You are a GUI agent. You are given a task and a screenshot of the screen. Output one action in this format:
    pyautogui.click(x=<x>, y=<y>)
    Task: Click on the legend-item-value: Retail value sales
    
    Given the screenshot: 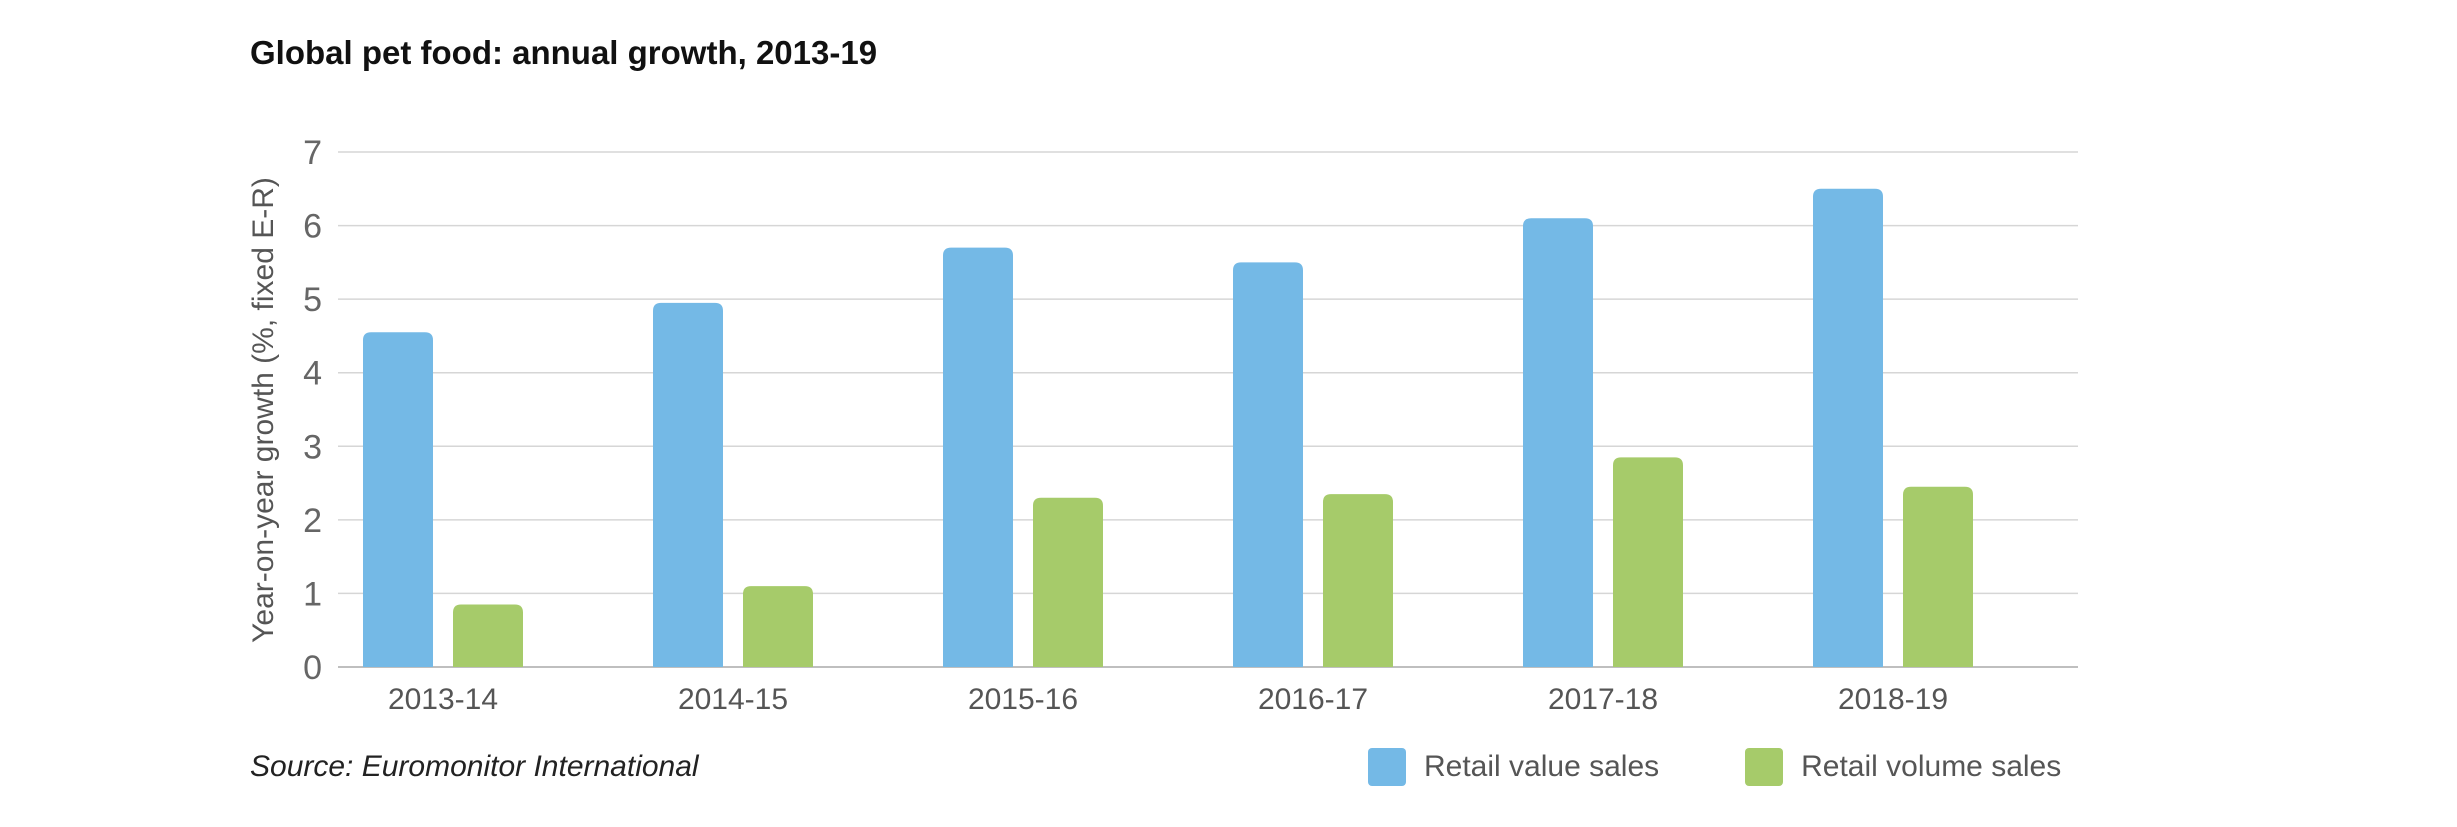 What is the action you would take?
    pyautogui.click(x=1513, y=767)
    